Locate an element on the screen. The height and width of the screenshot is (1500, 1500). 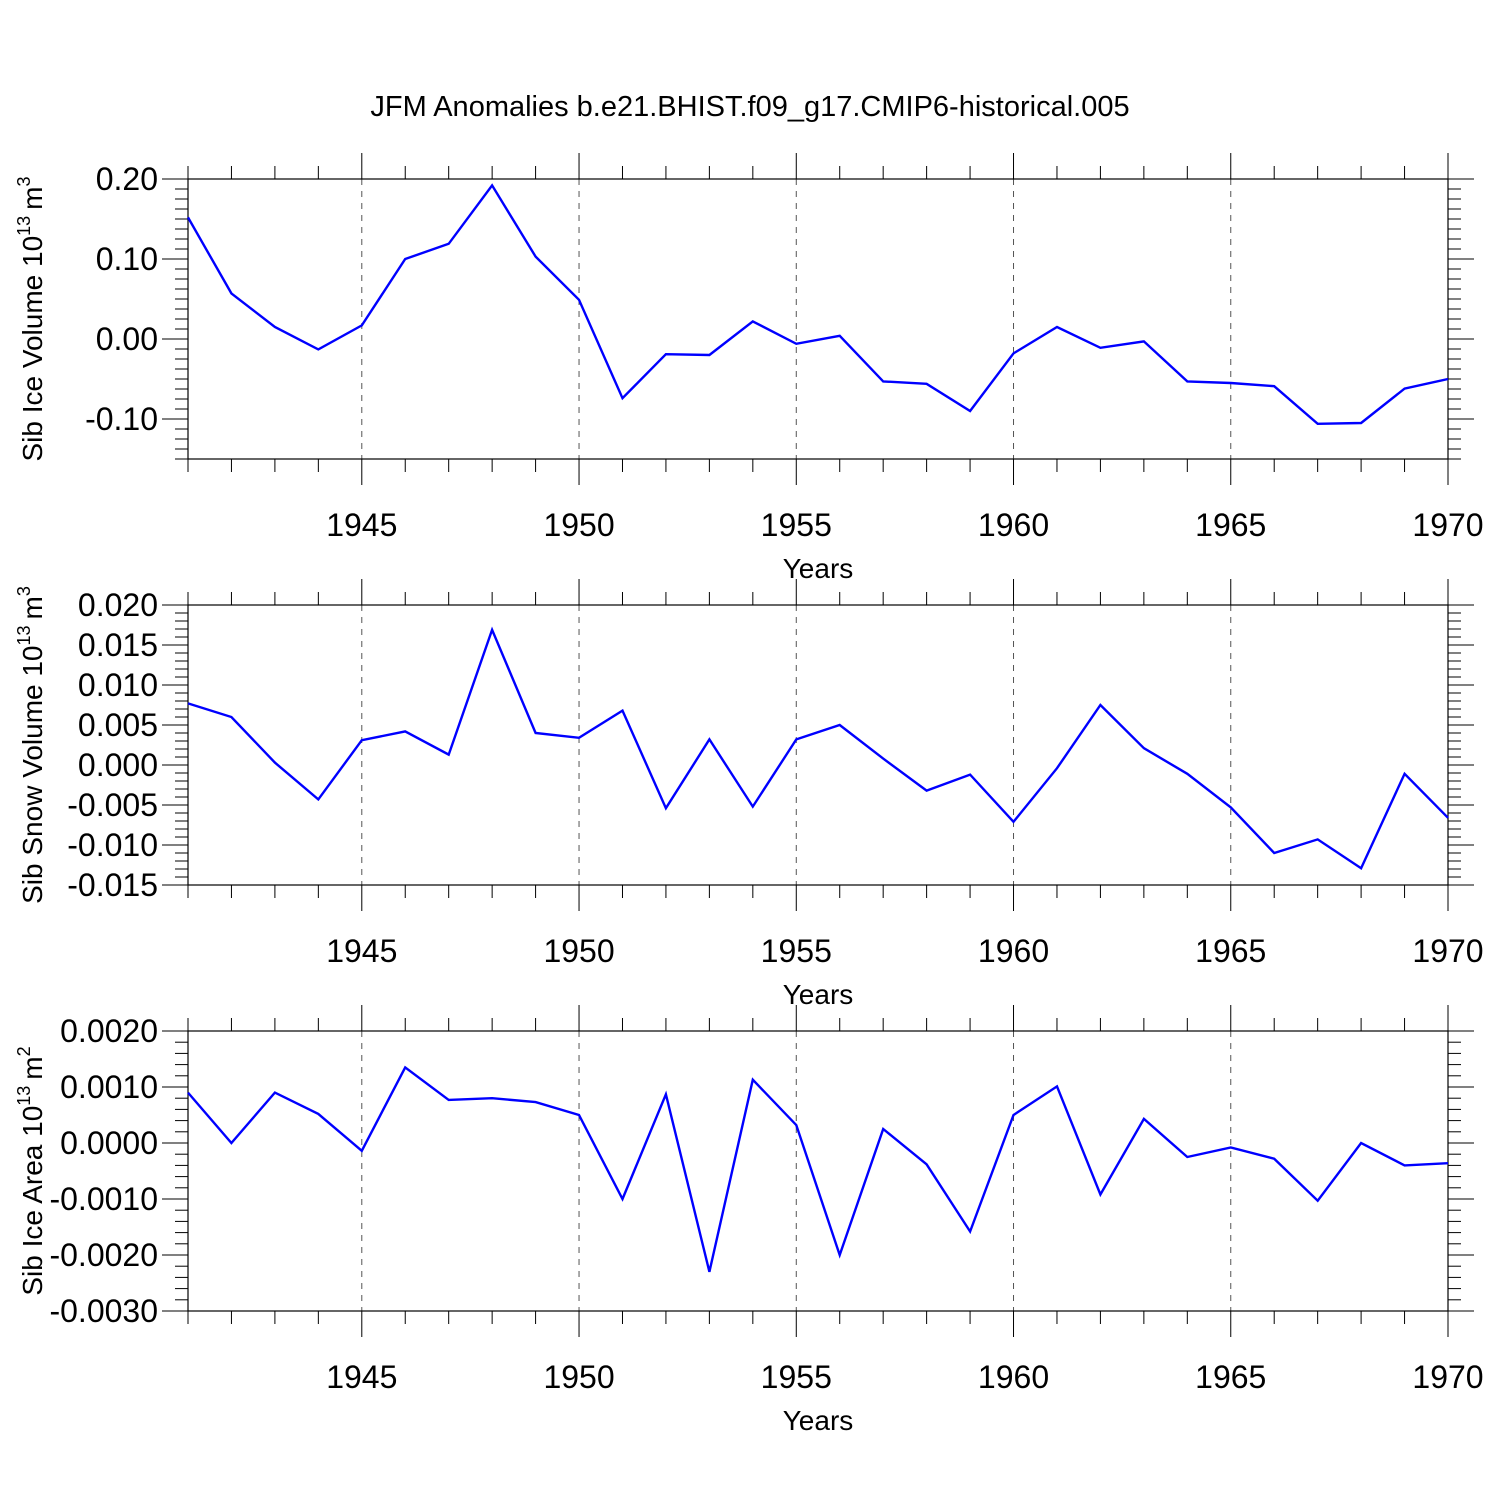
y-tick-label: 0.0000 is located at coordinates (109, 1143).